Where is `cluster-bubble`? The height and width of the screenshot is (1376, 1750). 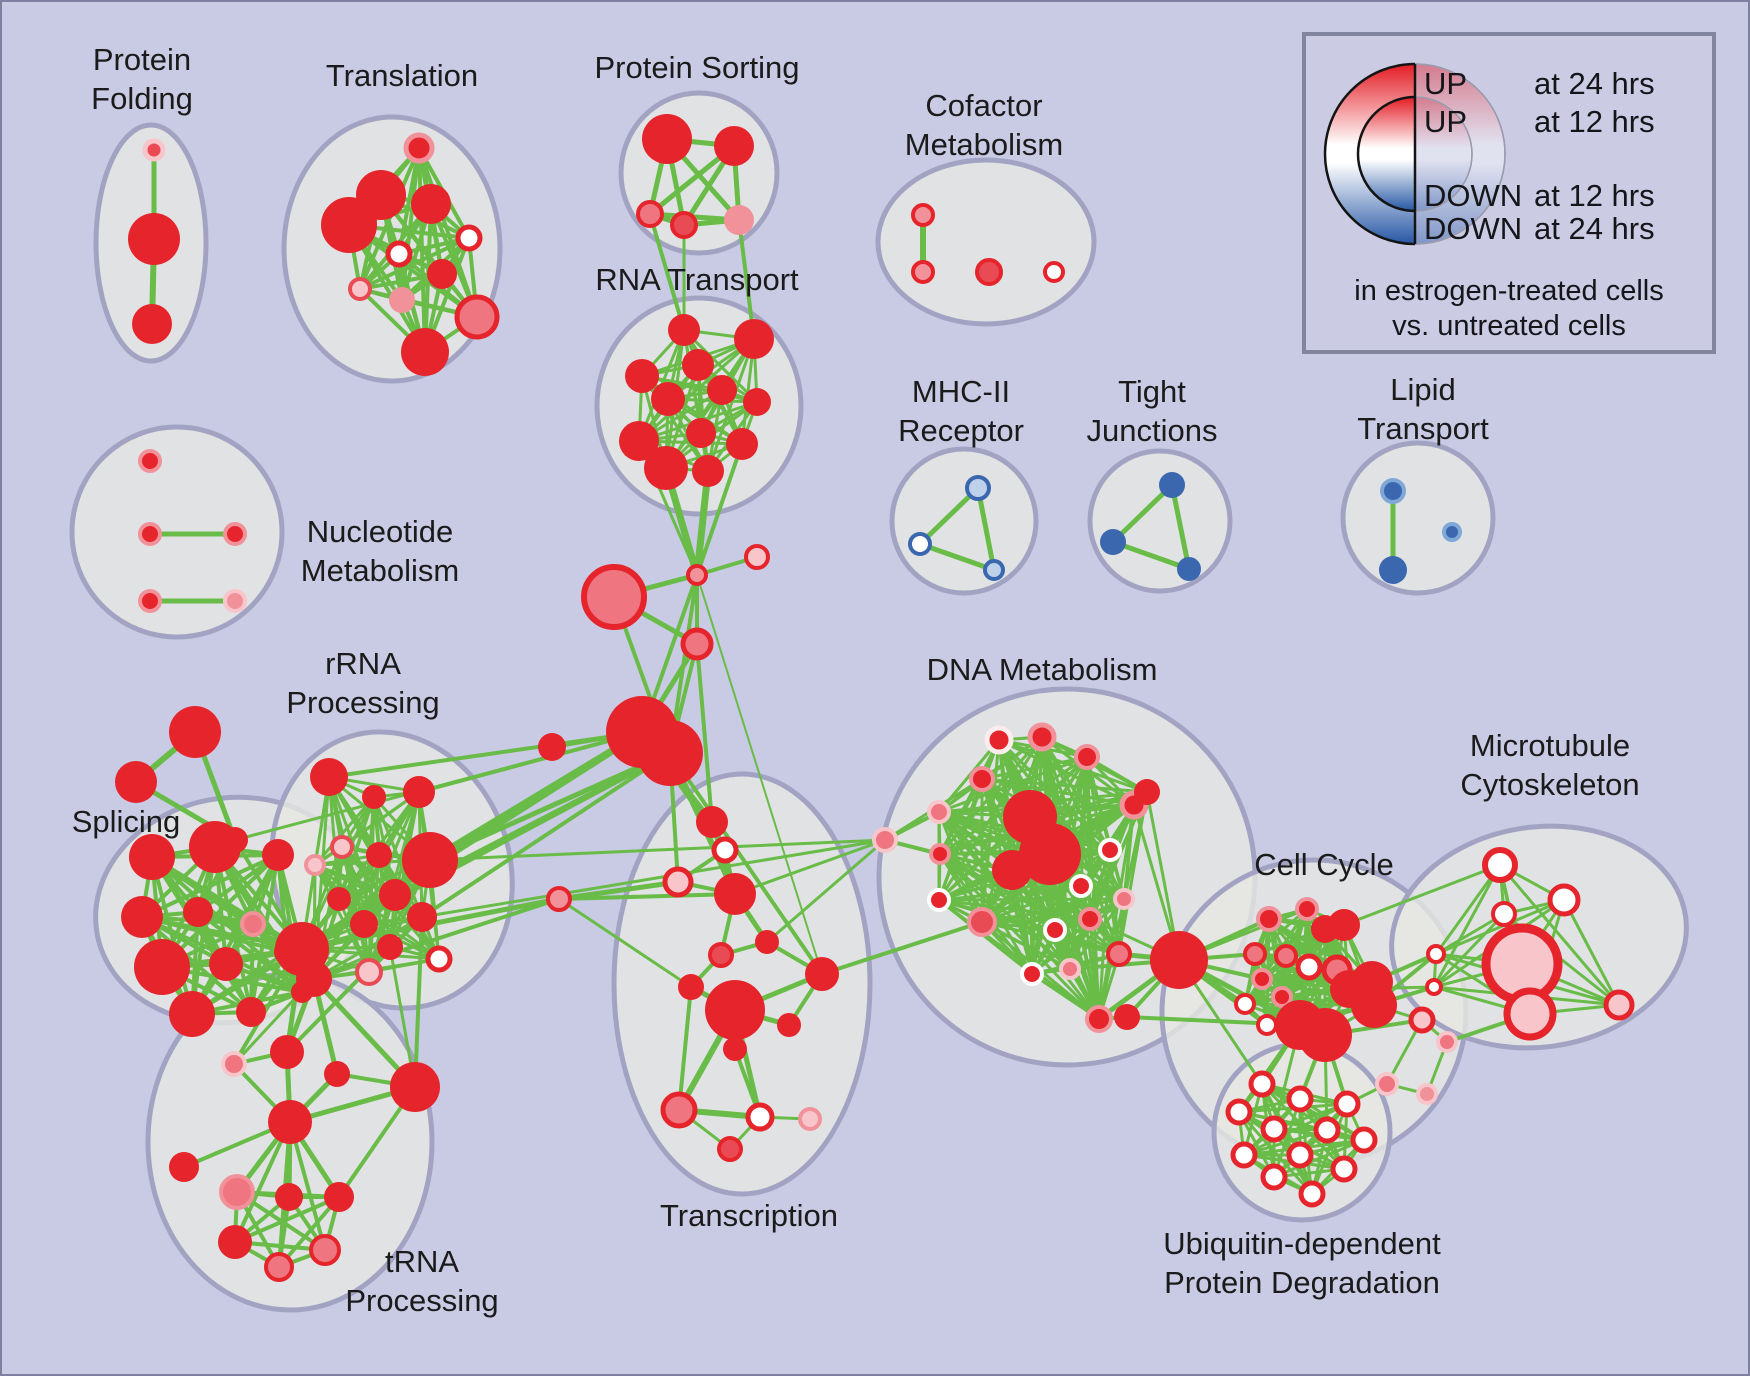 cluster-bubble is located at coordinates (1418, 518).